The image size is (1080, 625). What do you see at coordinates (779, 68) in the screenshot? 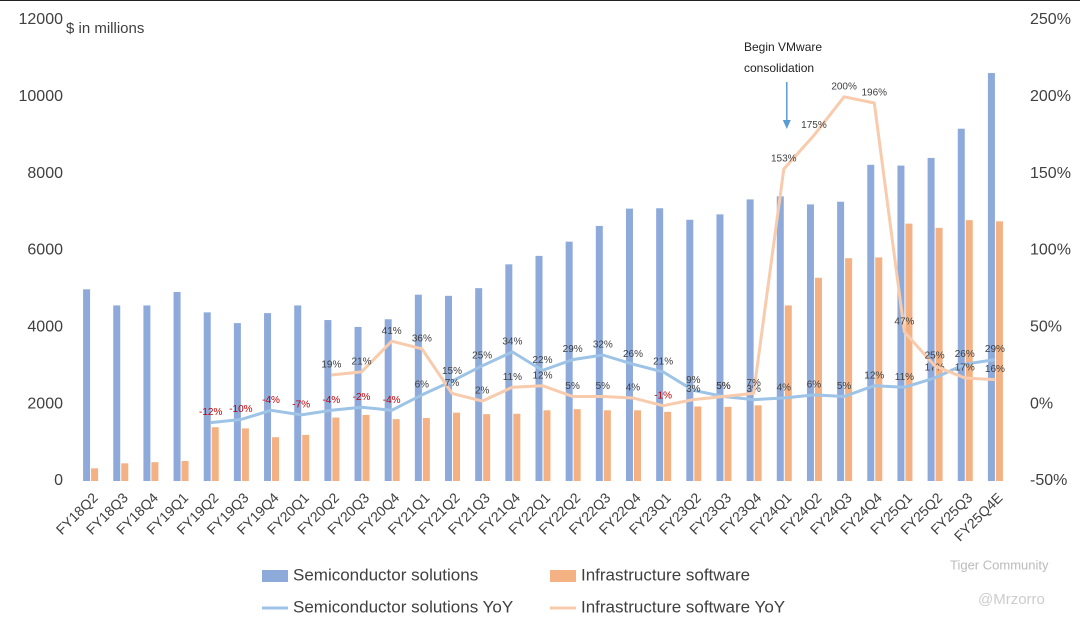
I see `annotation: consolidation` at bounding box center [779, 68].